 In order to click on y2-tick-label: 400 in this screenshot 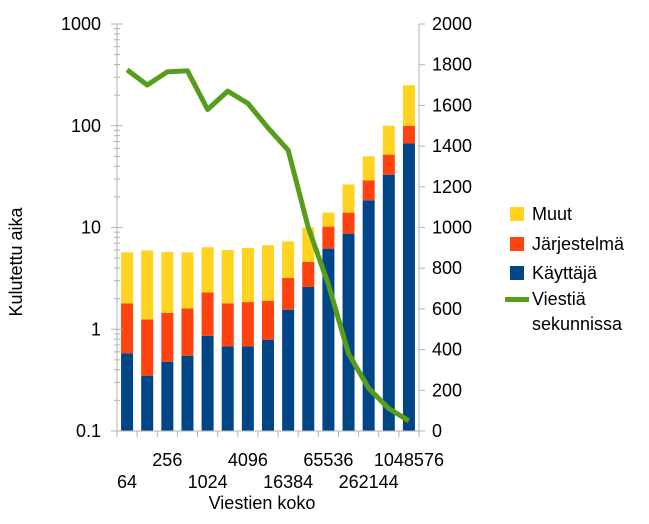, I will do `click(447, 350)`.